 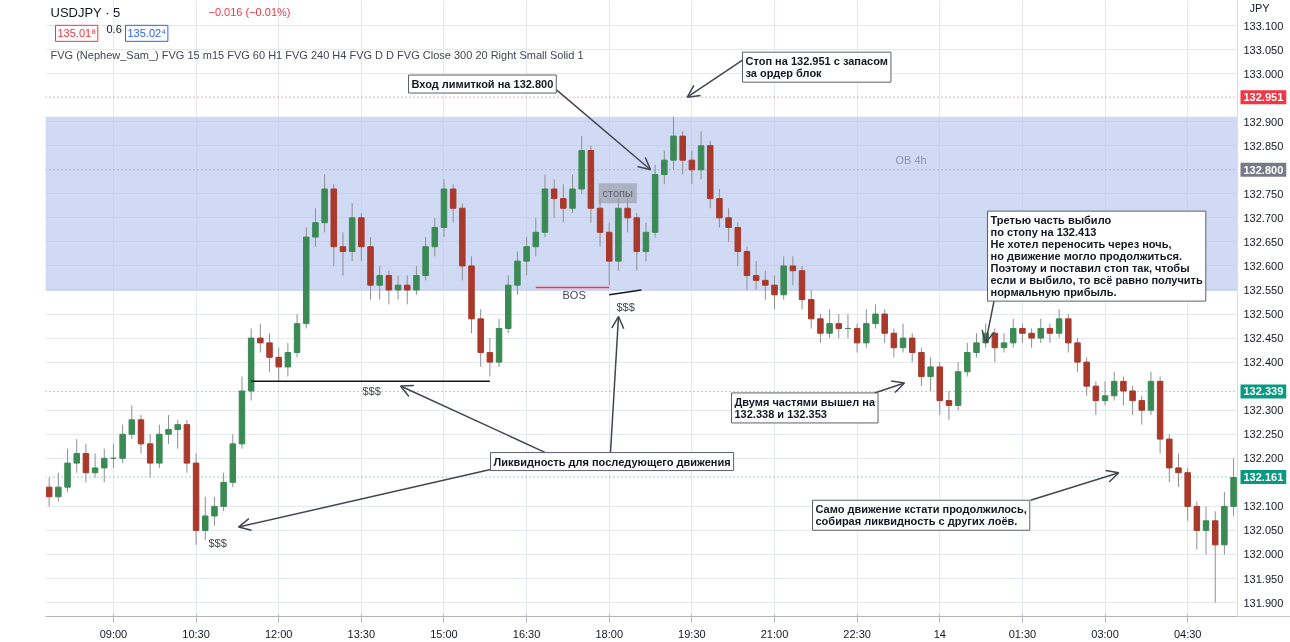 I want to click on x-tick-label: 13:30, so click(x=361, y=633).